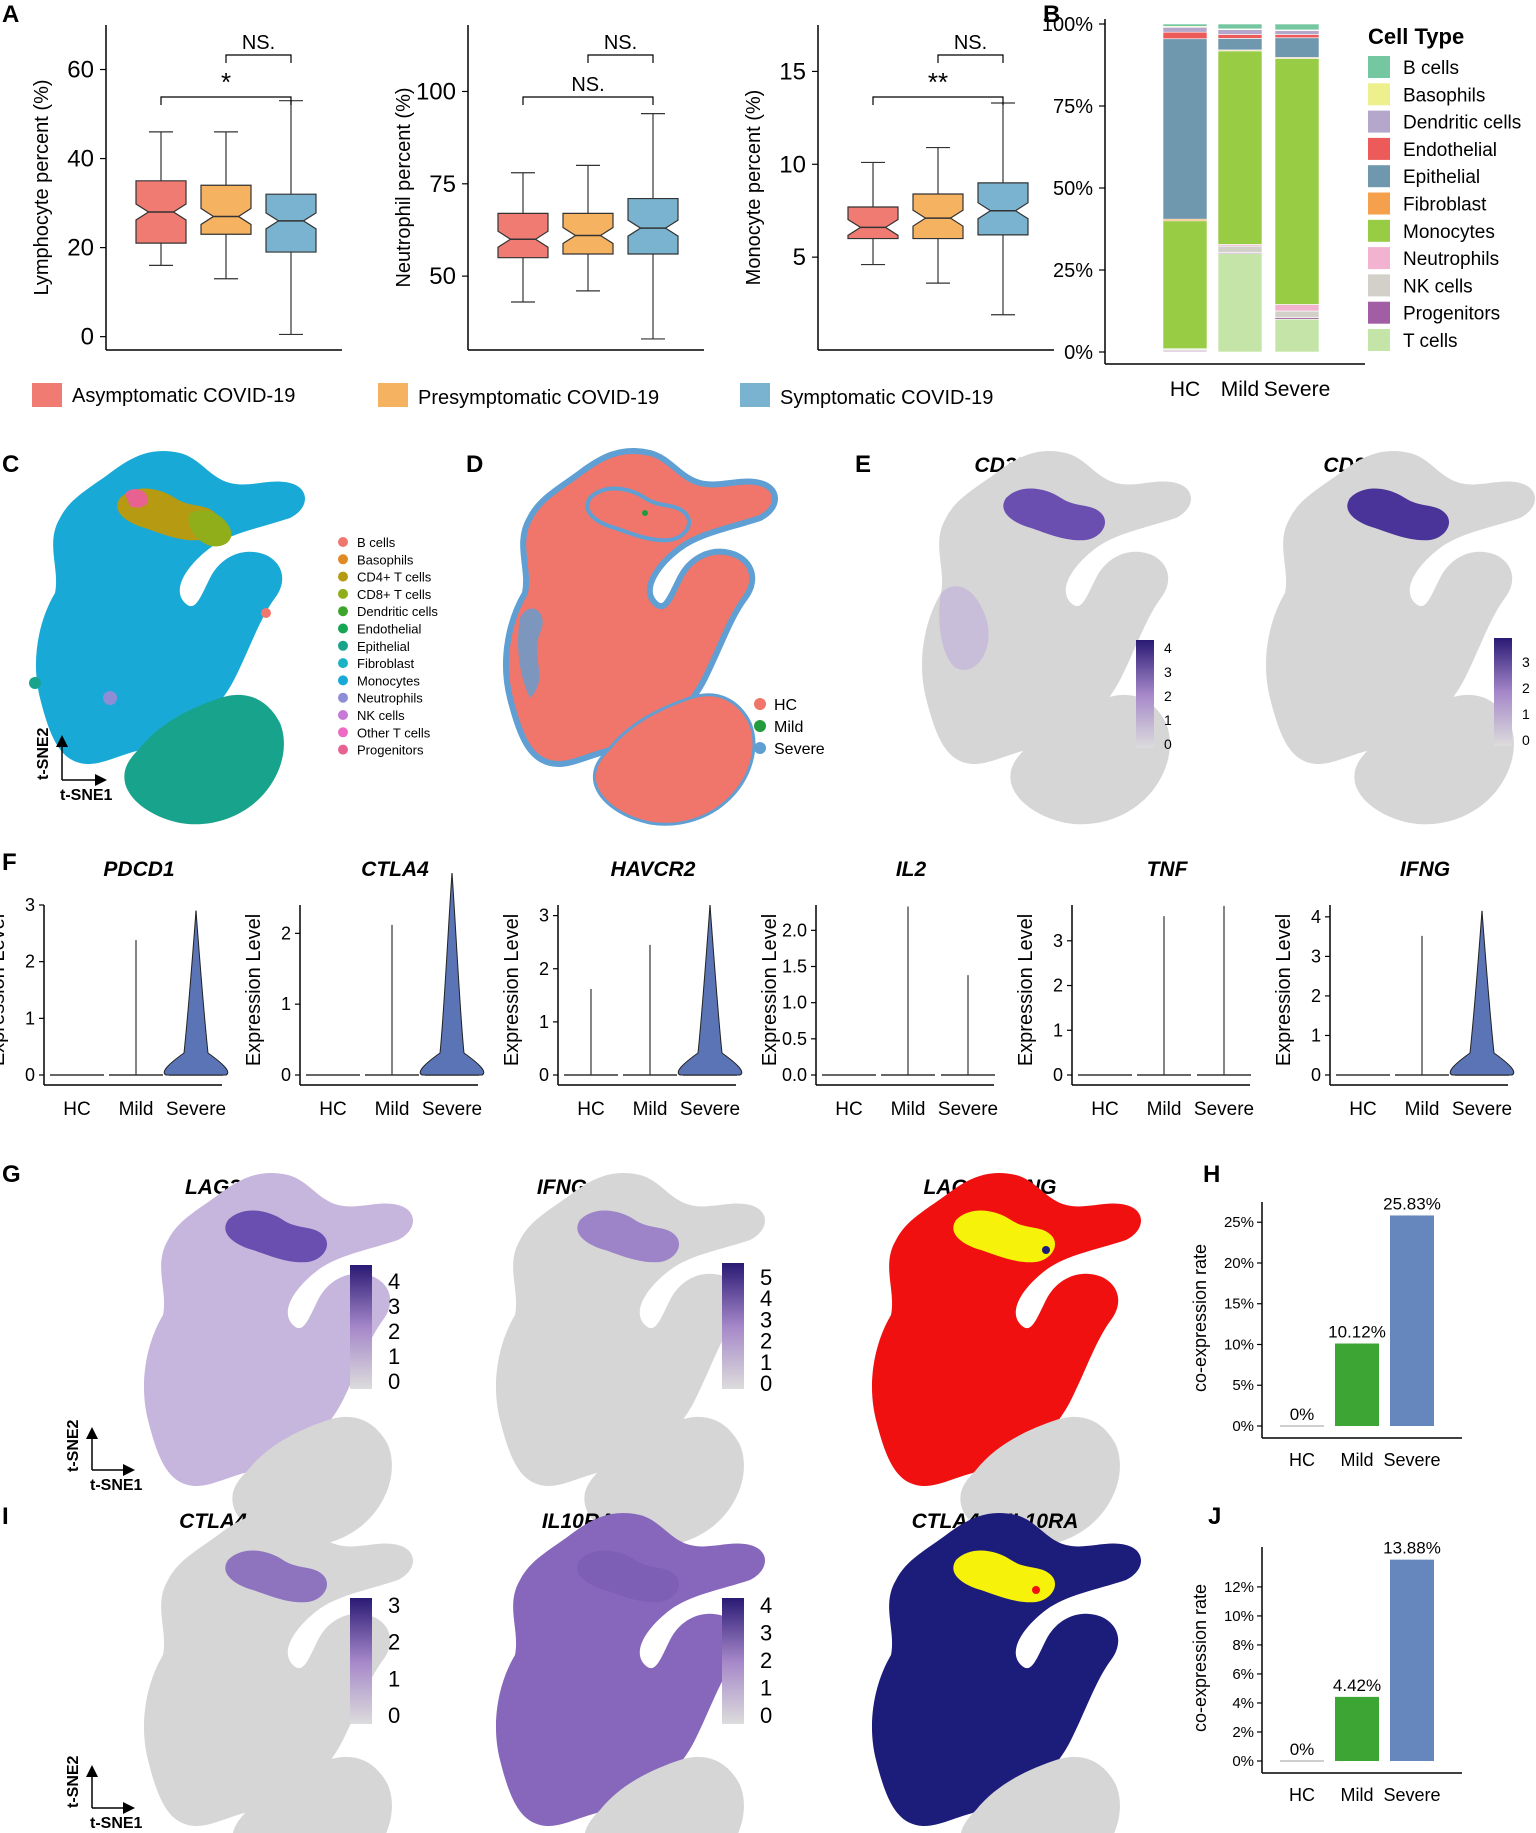  What do you see at coordinates (35, 683) in the screenshot?
I see `cluster-fibroblast` at bounding box center [35, 683].